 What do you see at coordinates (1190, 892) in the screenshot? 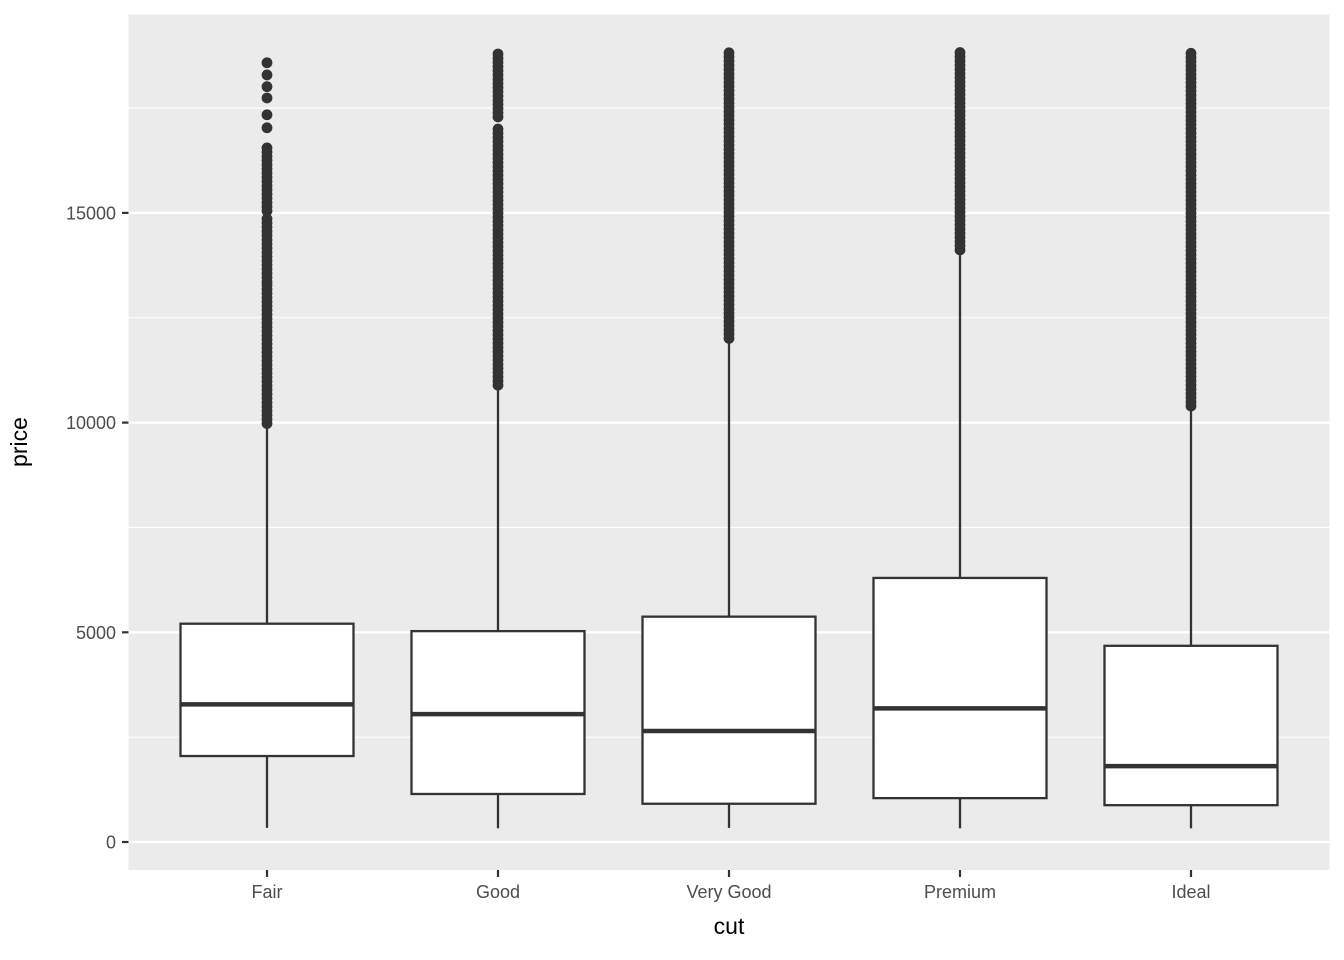
I see `x-tick-label: Ideal` at bounding box center [1190, 892].